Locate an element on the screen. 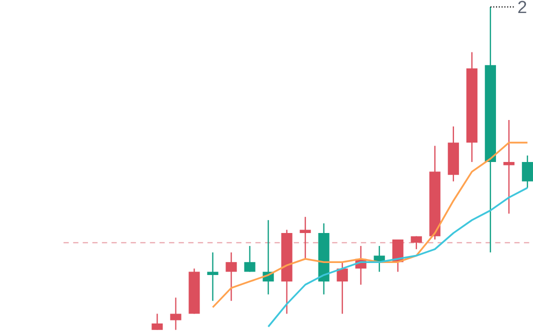 This screenshot has height=331, width=533. annotation: 2 is located at coordinates (522, 7).